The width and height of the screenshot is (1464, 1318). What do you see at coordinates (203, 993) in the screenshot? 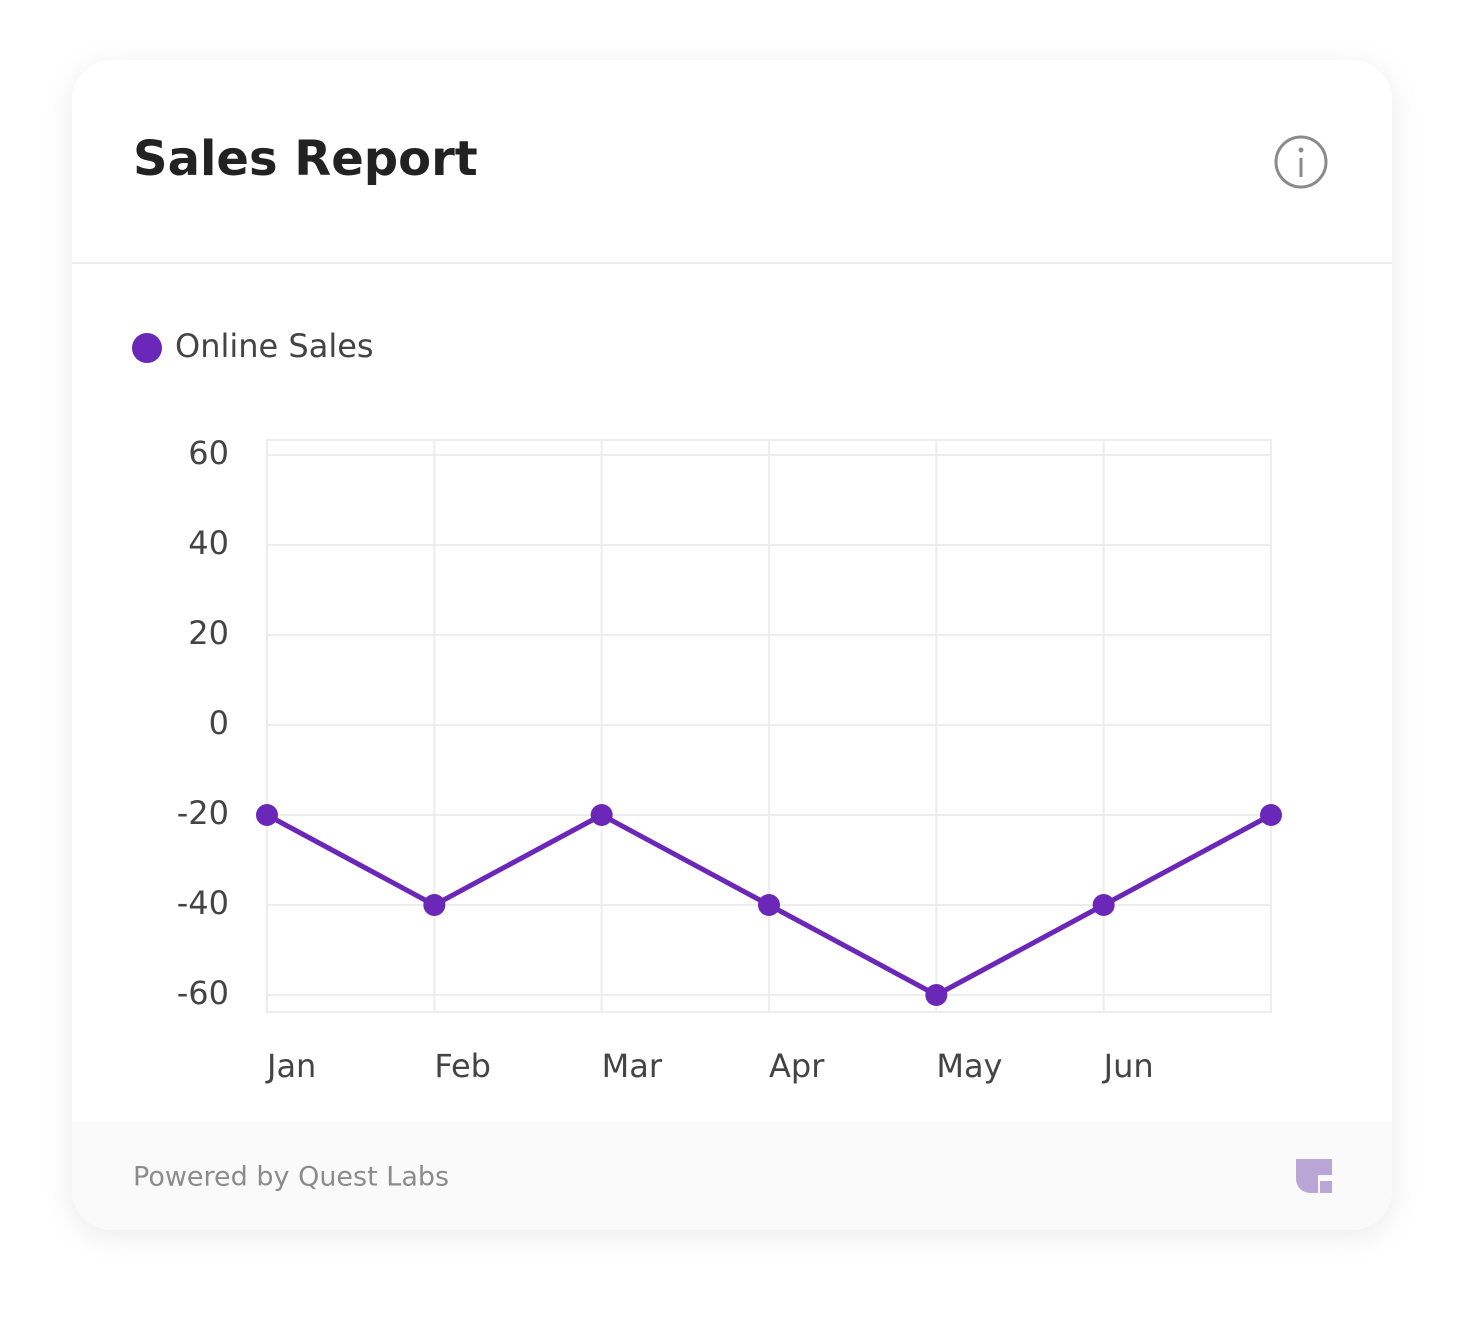
I see `y-tick-label: -60` at bounding box center [203, 993].